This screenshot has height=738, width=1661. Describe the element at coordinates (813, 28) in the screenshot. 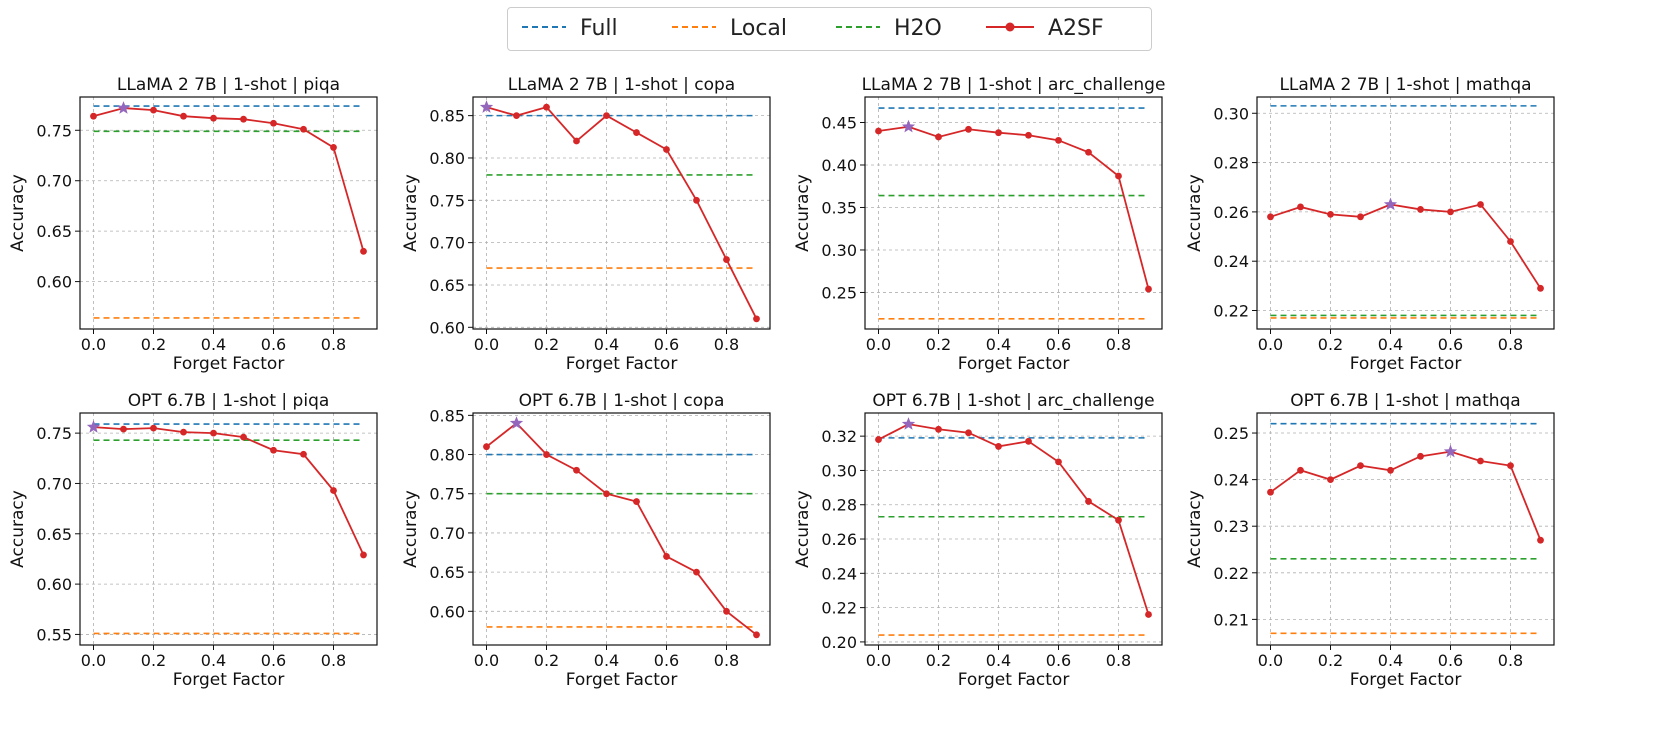

I see `legend-graphics: Full Local H2O A2SF` at that location.